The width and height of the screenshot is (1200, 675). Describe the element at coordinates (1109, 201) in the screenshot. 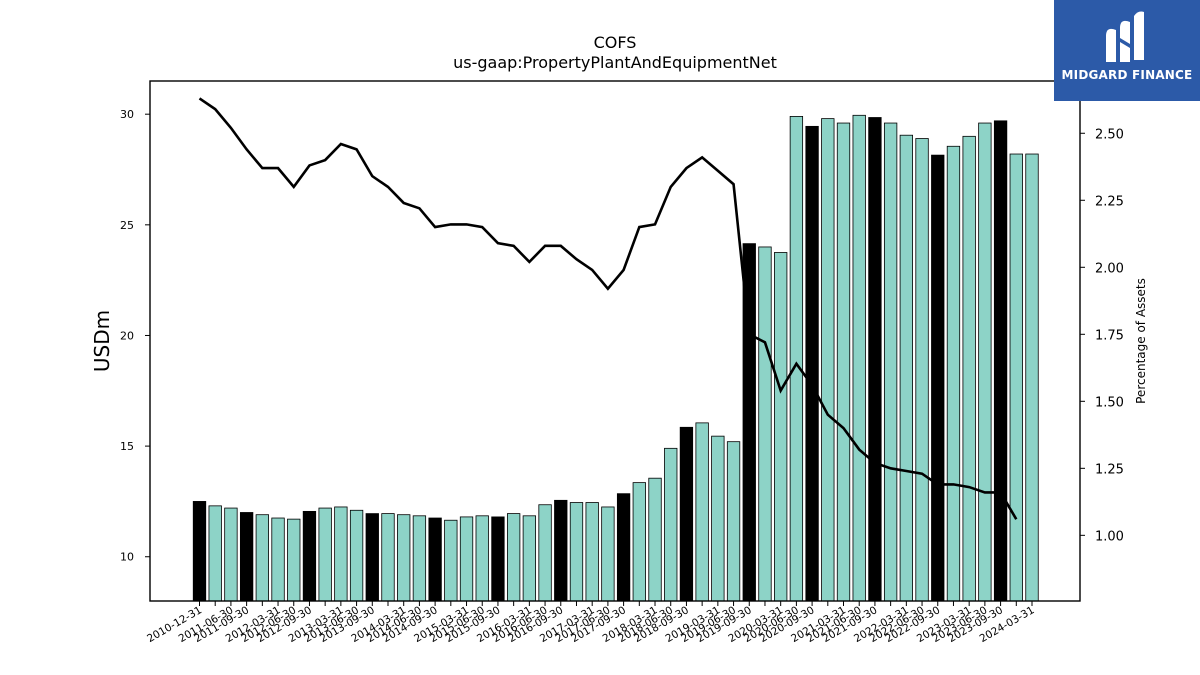

I see `y2-tick-label: 2.25` at that location.